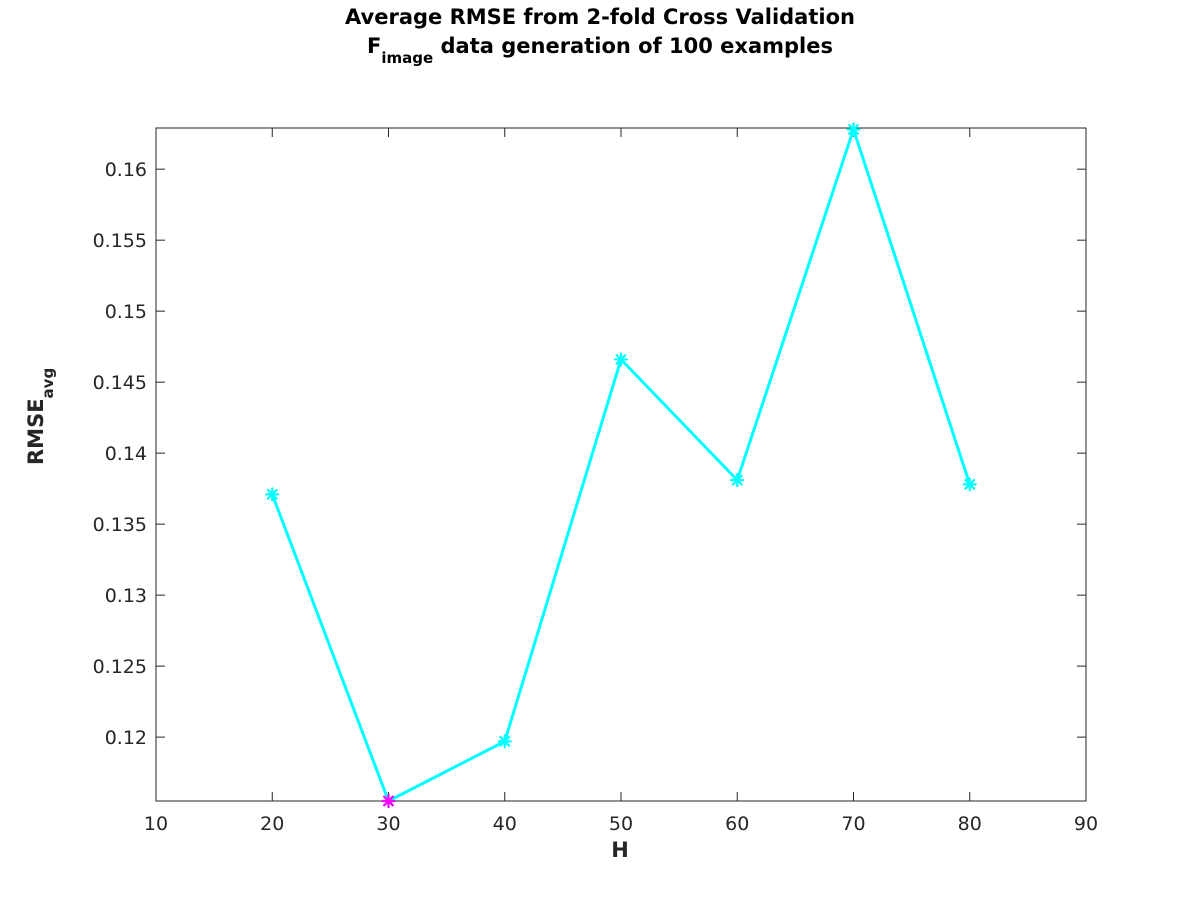 This screenshot has height=900, width=1200. What do you see at coordinates (737, 824) in the screenshot?
I see `x-tick-label: 60` at bounding box center [737, 824].